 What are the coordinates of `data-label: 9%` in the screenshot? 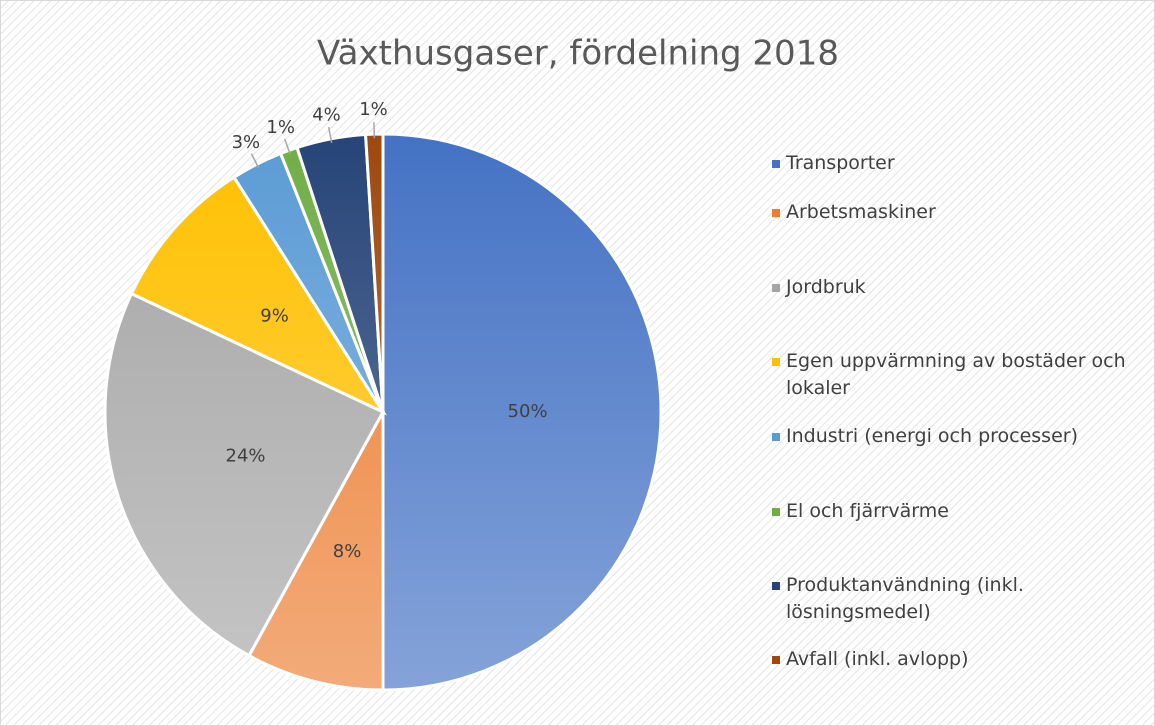 It's located at (274, 315).